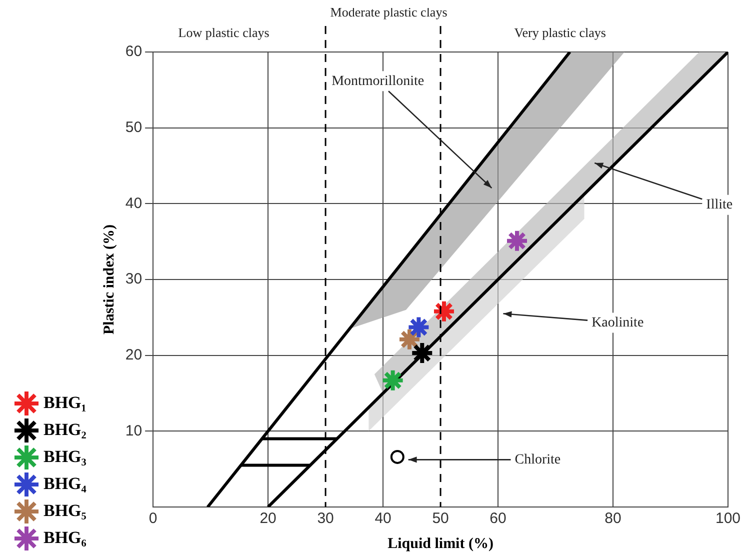 The image size is (756, 557). Describe the element at coordinates (133, 127) in the screenshot. I see `y-tick-label: 50` at that location.